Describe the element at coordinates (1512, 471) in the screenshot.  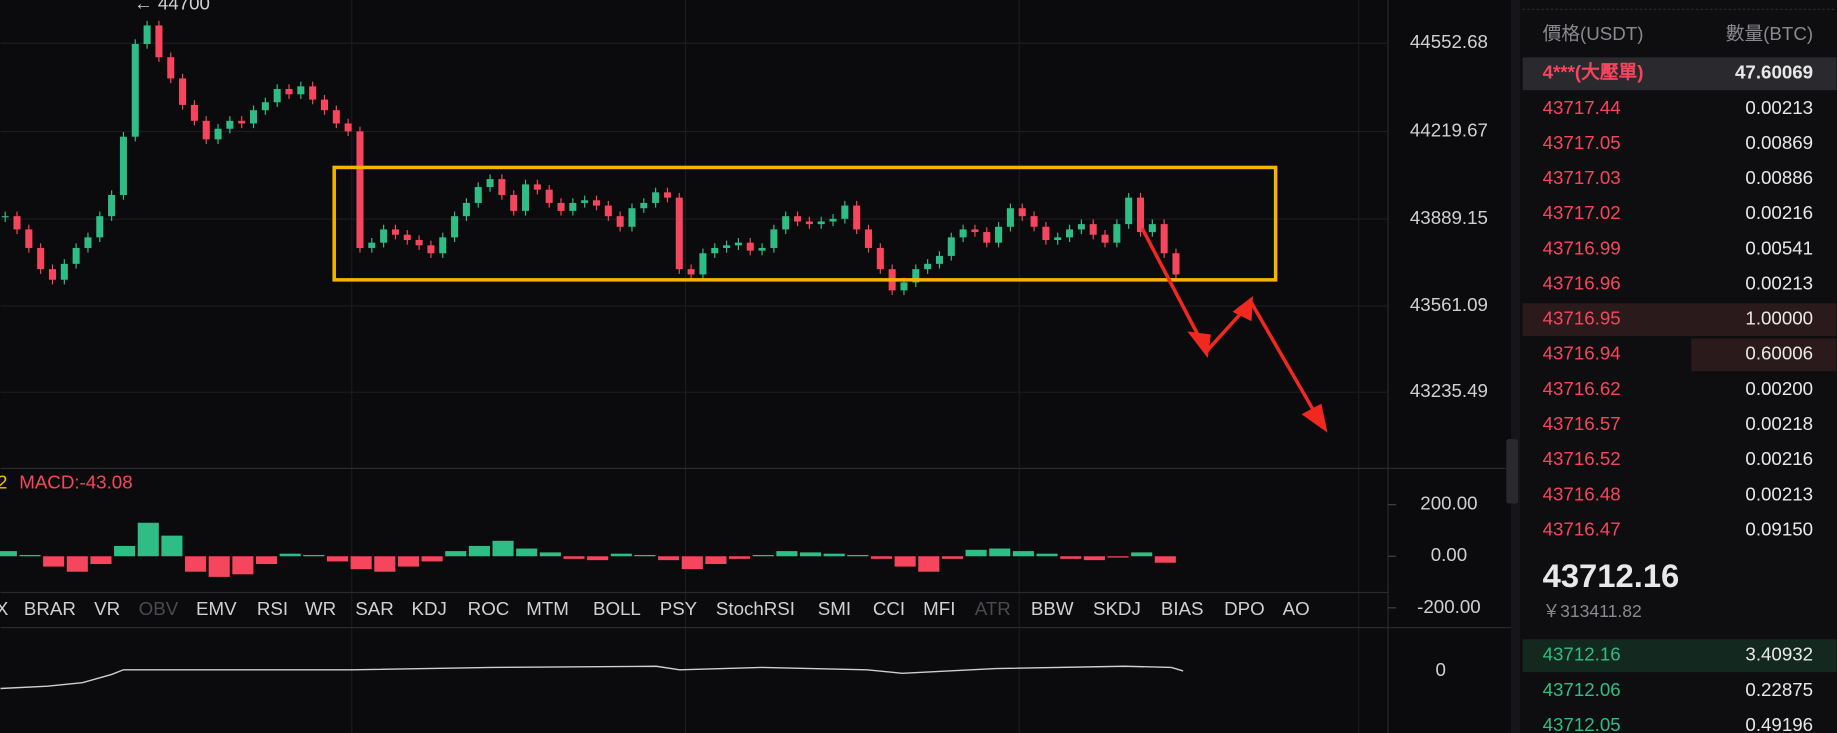
I see `splitter-handle` at that location.